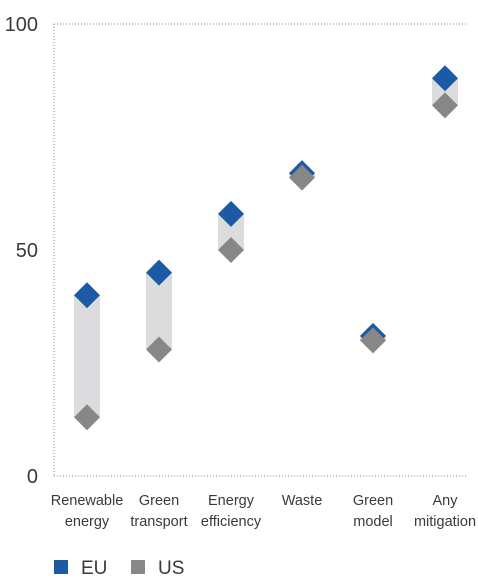 The image size is (478, 580). Describe the element at coordinates (373, 522) in the screenshot. I see `x-category-label: model` at that location.